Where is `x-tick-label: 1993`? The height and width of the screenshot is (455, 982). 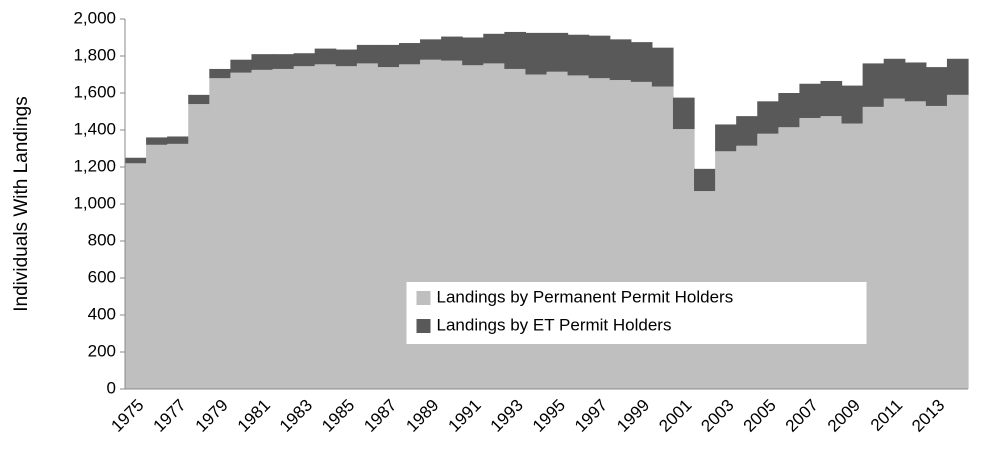
x-tick-label: 1993 is located at coordinates (507, 416).